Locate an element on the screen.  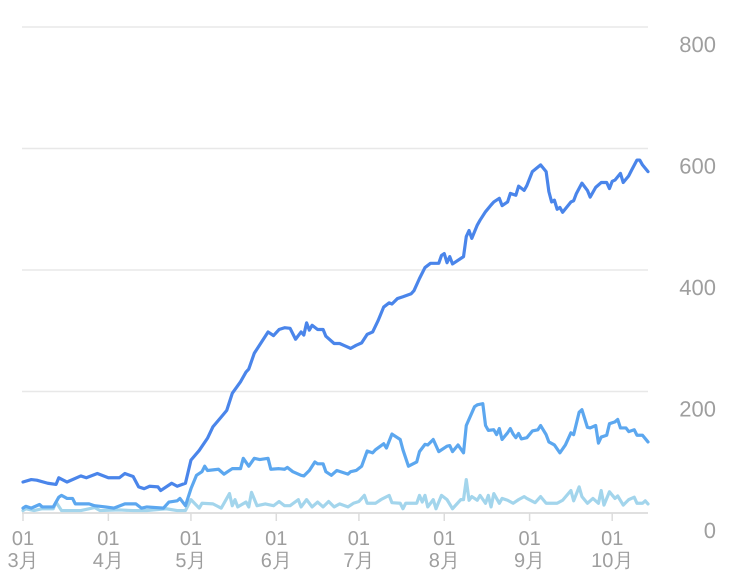
x-tick-label: 01 7月 is located at coordinates (358, 550).